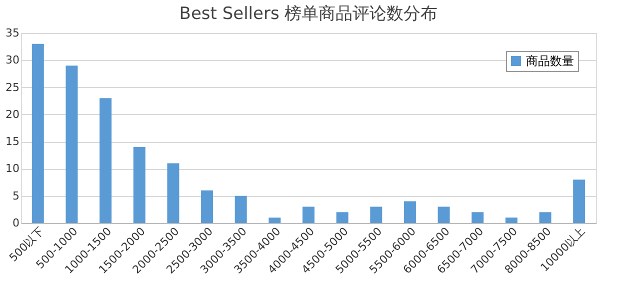  Describe the element at coordinates (13, 114) in the screenshot. I see `y-tick-label: 20` at that location.